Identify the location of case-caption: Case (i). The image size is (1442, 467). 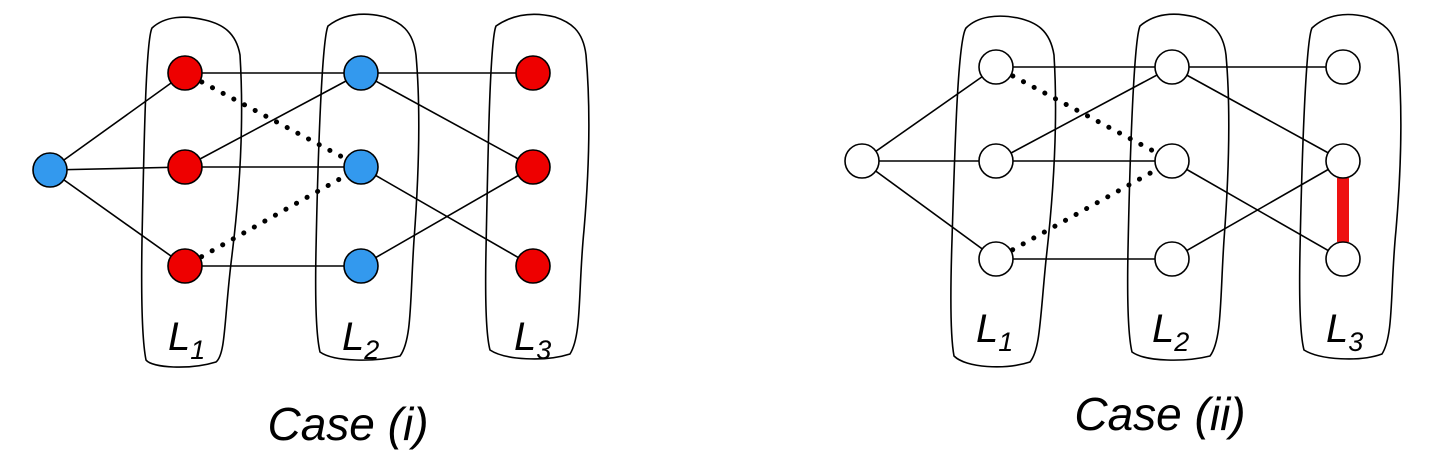
(347, 424).